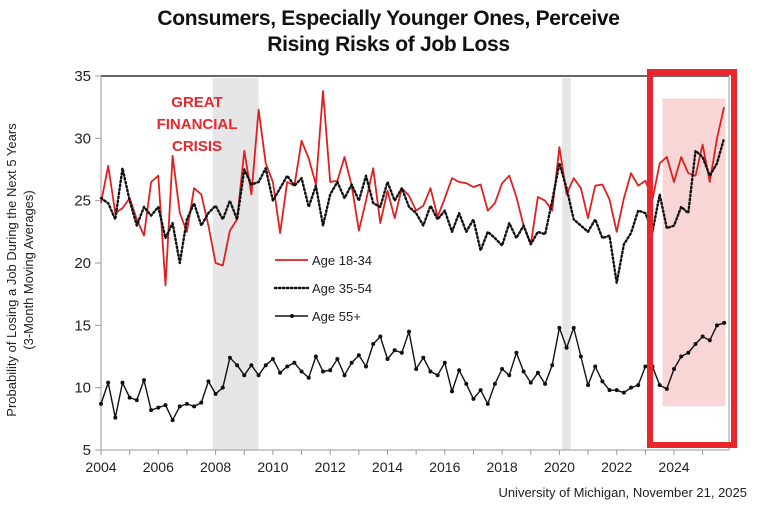 This screenshot has height=509, width=777. I want to click on x-tick-label: 2004, so click(100, 467).